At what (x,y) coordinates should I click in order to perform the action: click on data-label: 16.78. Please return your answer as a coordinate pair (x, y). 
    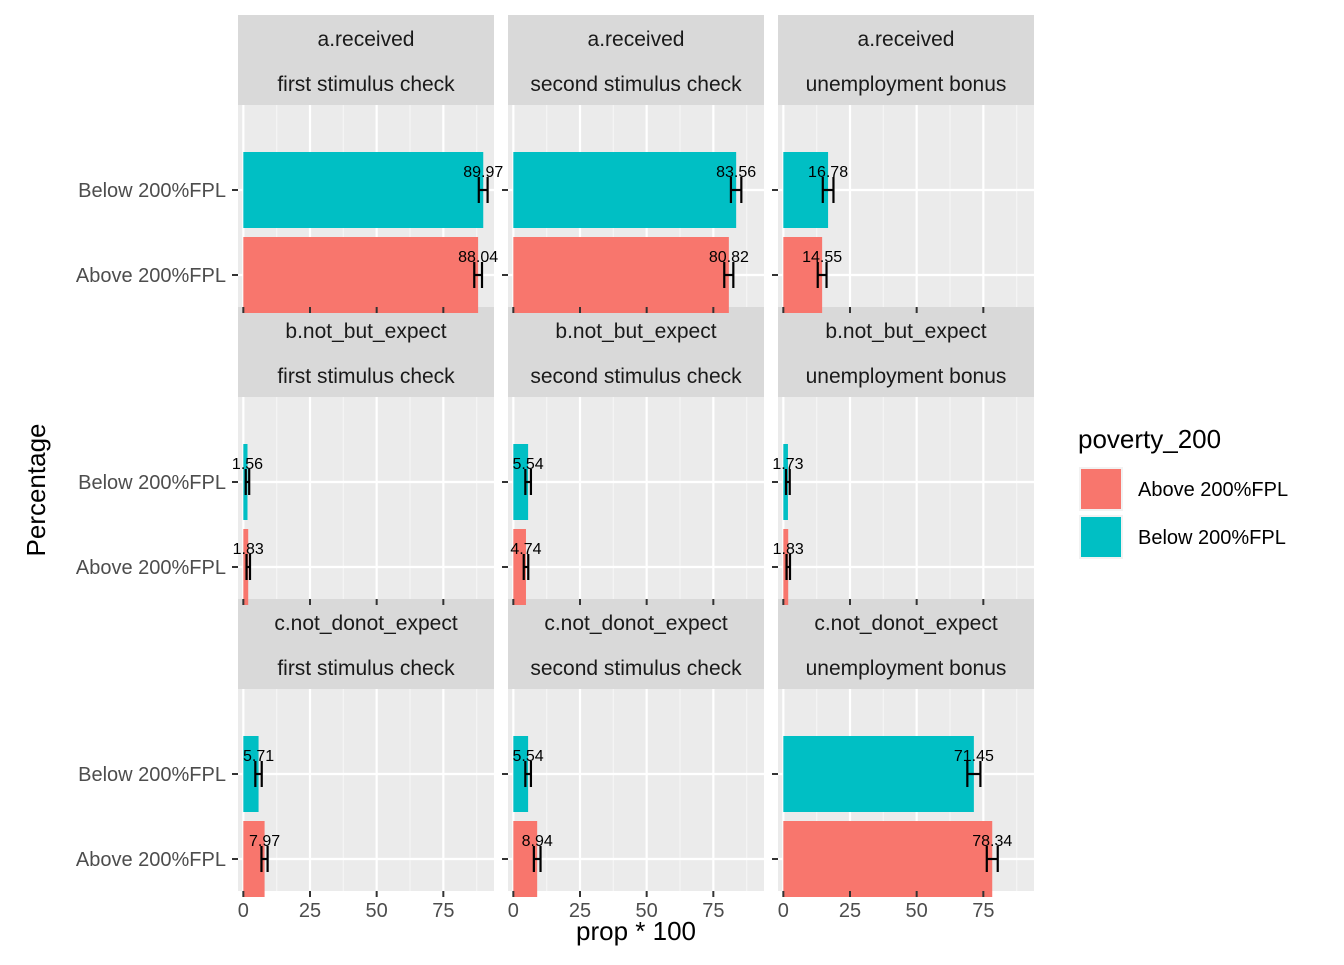
    Looking at the image, I should click on (828, 172).